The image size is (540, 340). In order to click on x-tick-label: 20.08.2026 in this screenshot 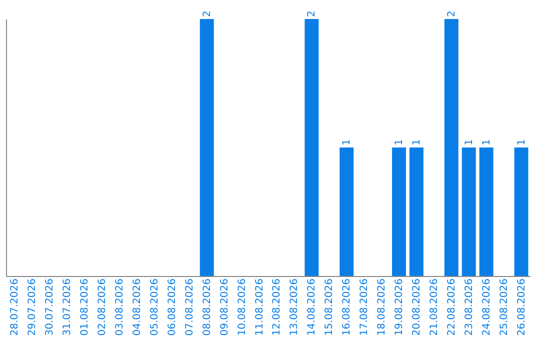, I will do `click(416, 307)`.